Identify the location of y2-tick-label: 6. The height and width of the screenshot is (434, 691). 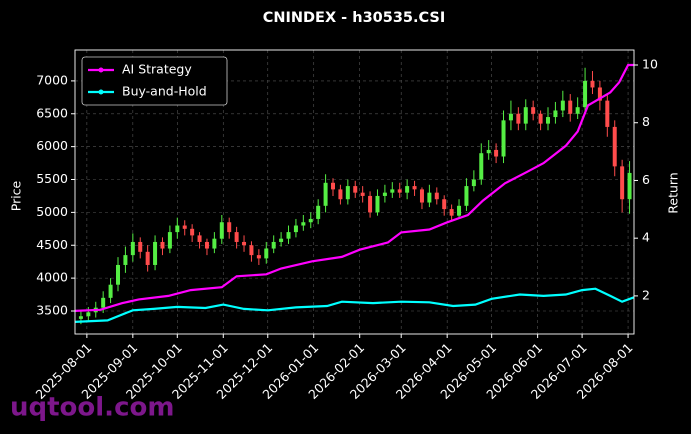
(646, 179).